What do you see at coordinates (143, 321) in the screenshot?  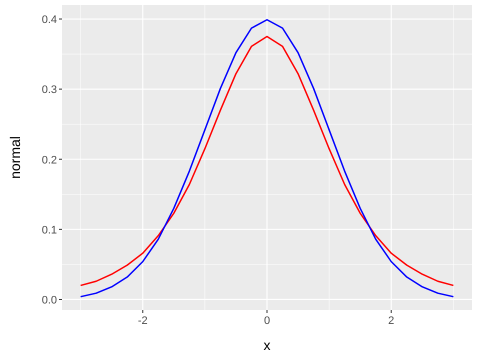 I see `x-tick-label: -2` at bounding box center [143, 321].